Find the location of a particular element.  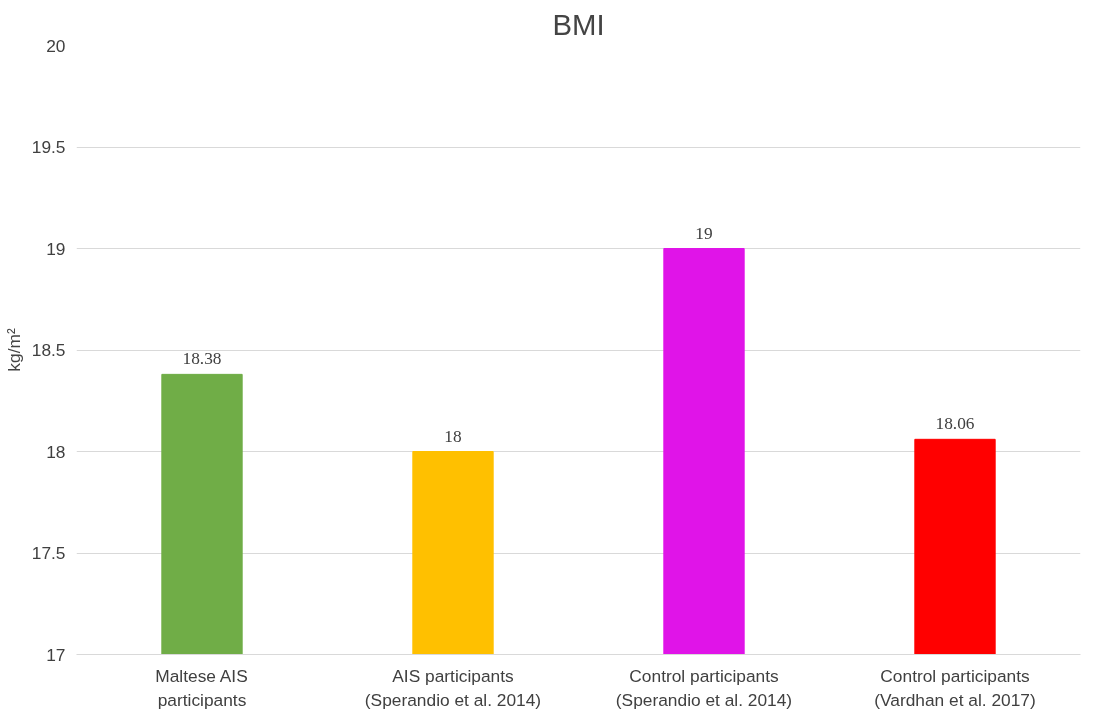

y-tick-label: 19.5 is located at coordinates (48, 147).